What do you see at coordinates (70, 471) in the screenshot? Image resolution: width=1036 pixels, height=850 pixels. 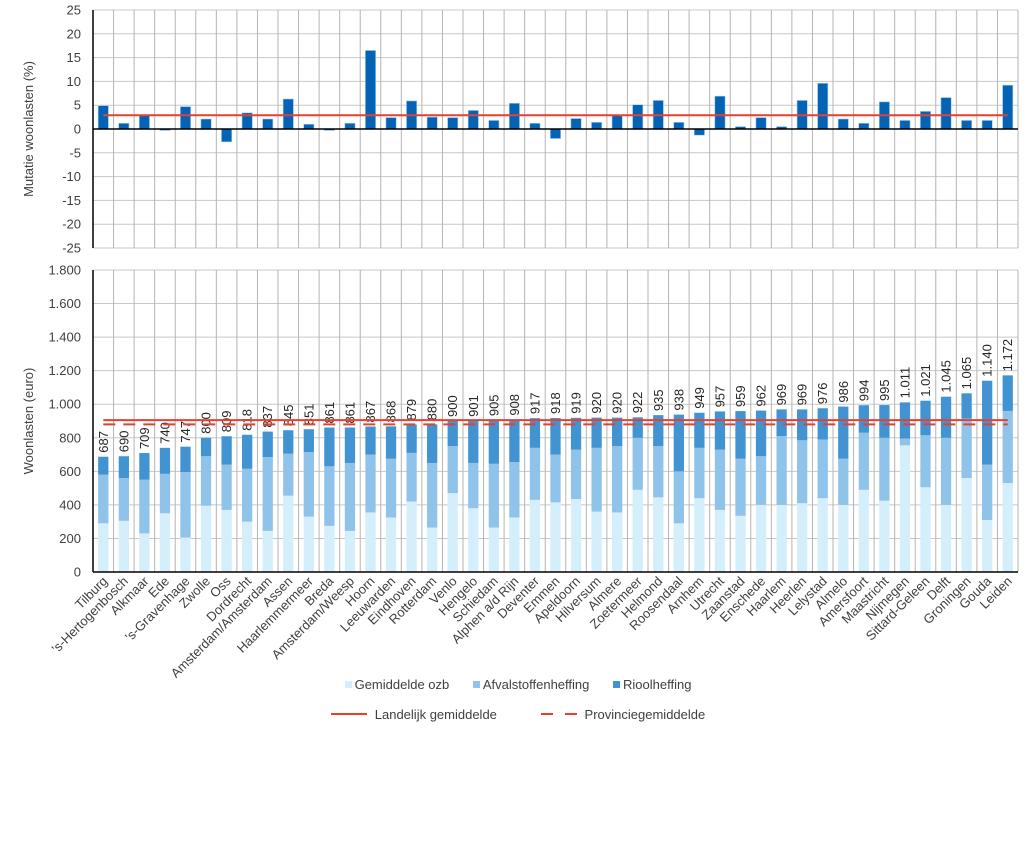 I see `y-tick-label: 600` at bounding box center [70, 471].